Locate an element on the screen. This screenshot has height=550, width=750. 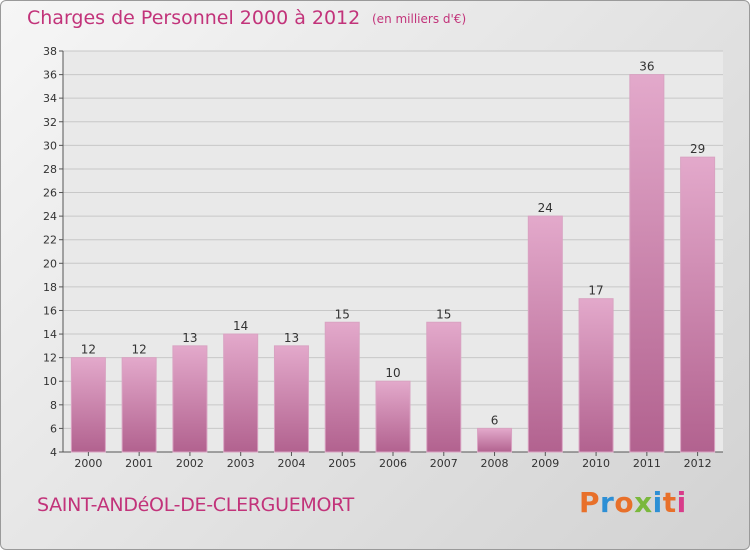
y-tick-label: 28 is located at coordinates (50, 169).